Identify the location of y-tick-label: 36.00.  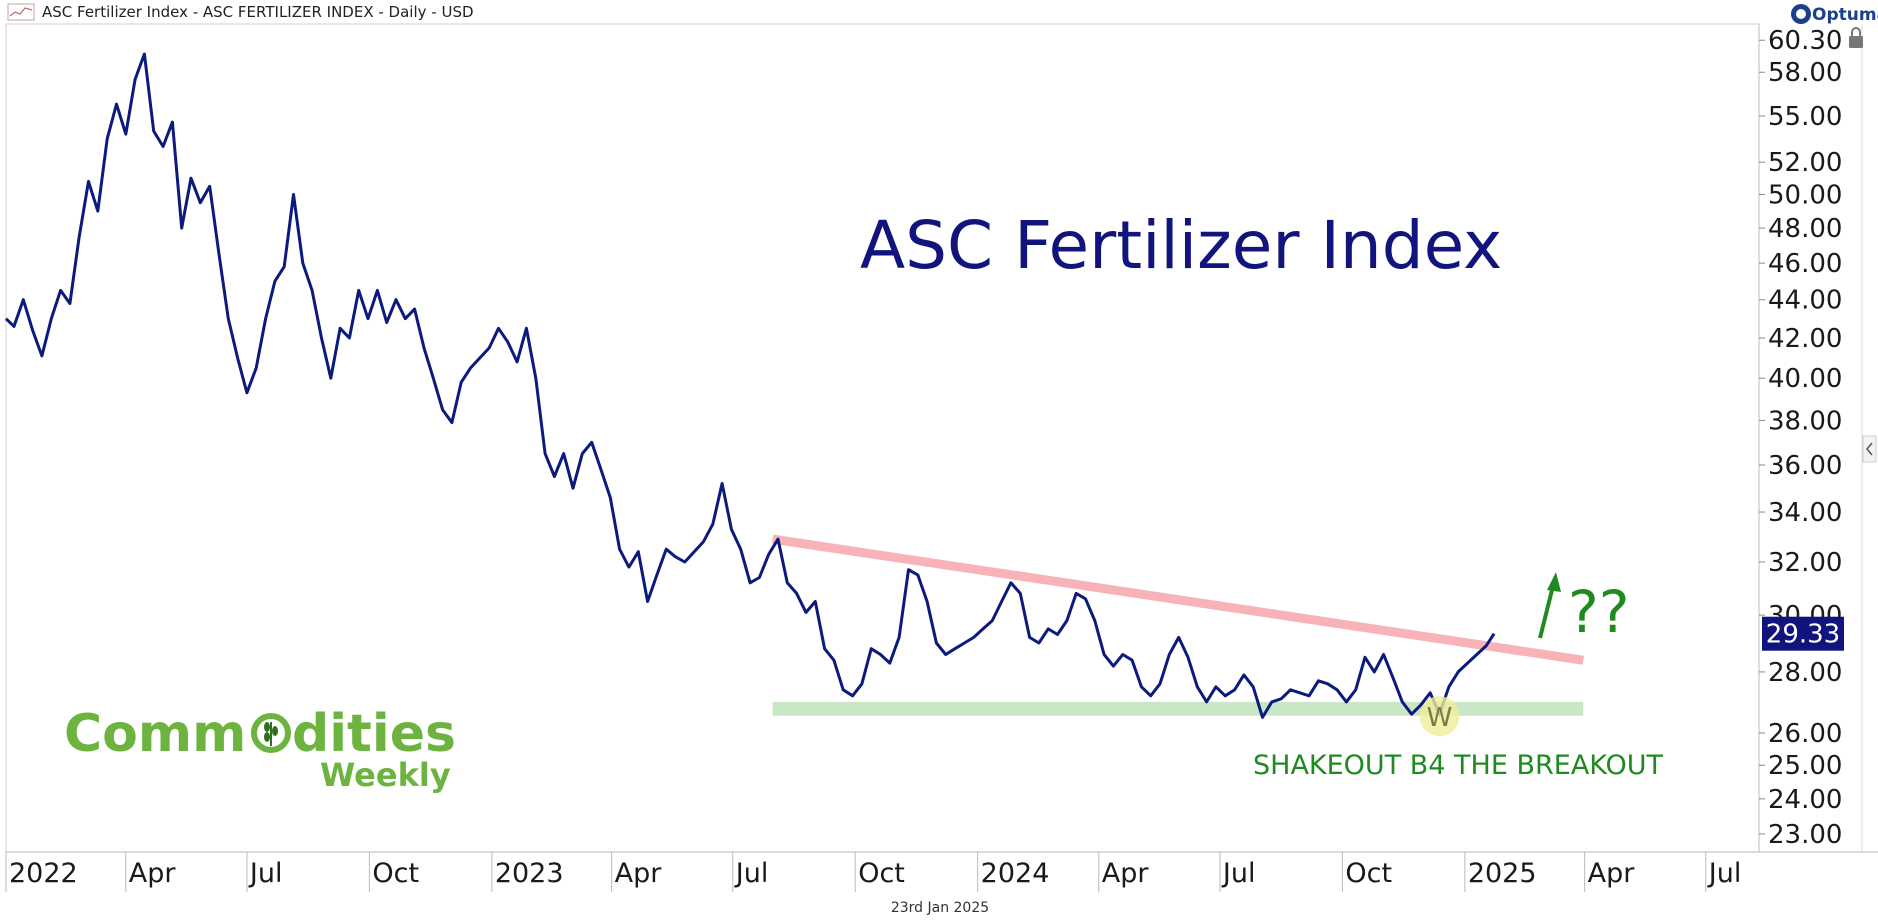
(1805, 466).